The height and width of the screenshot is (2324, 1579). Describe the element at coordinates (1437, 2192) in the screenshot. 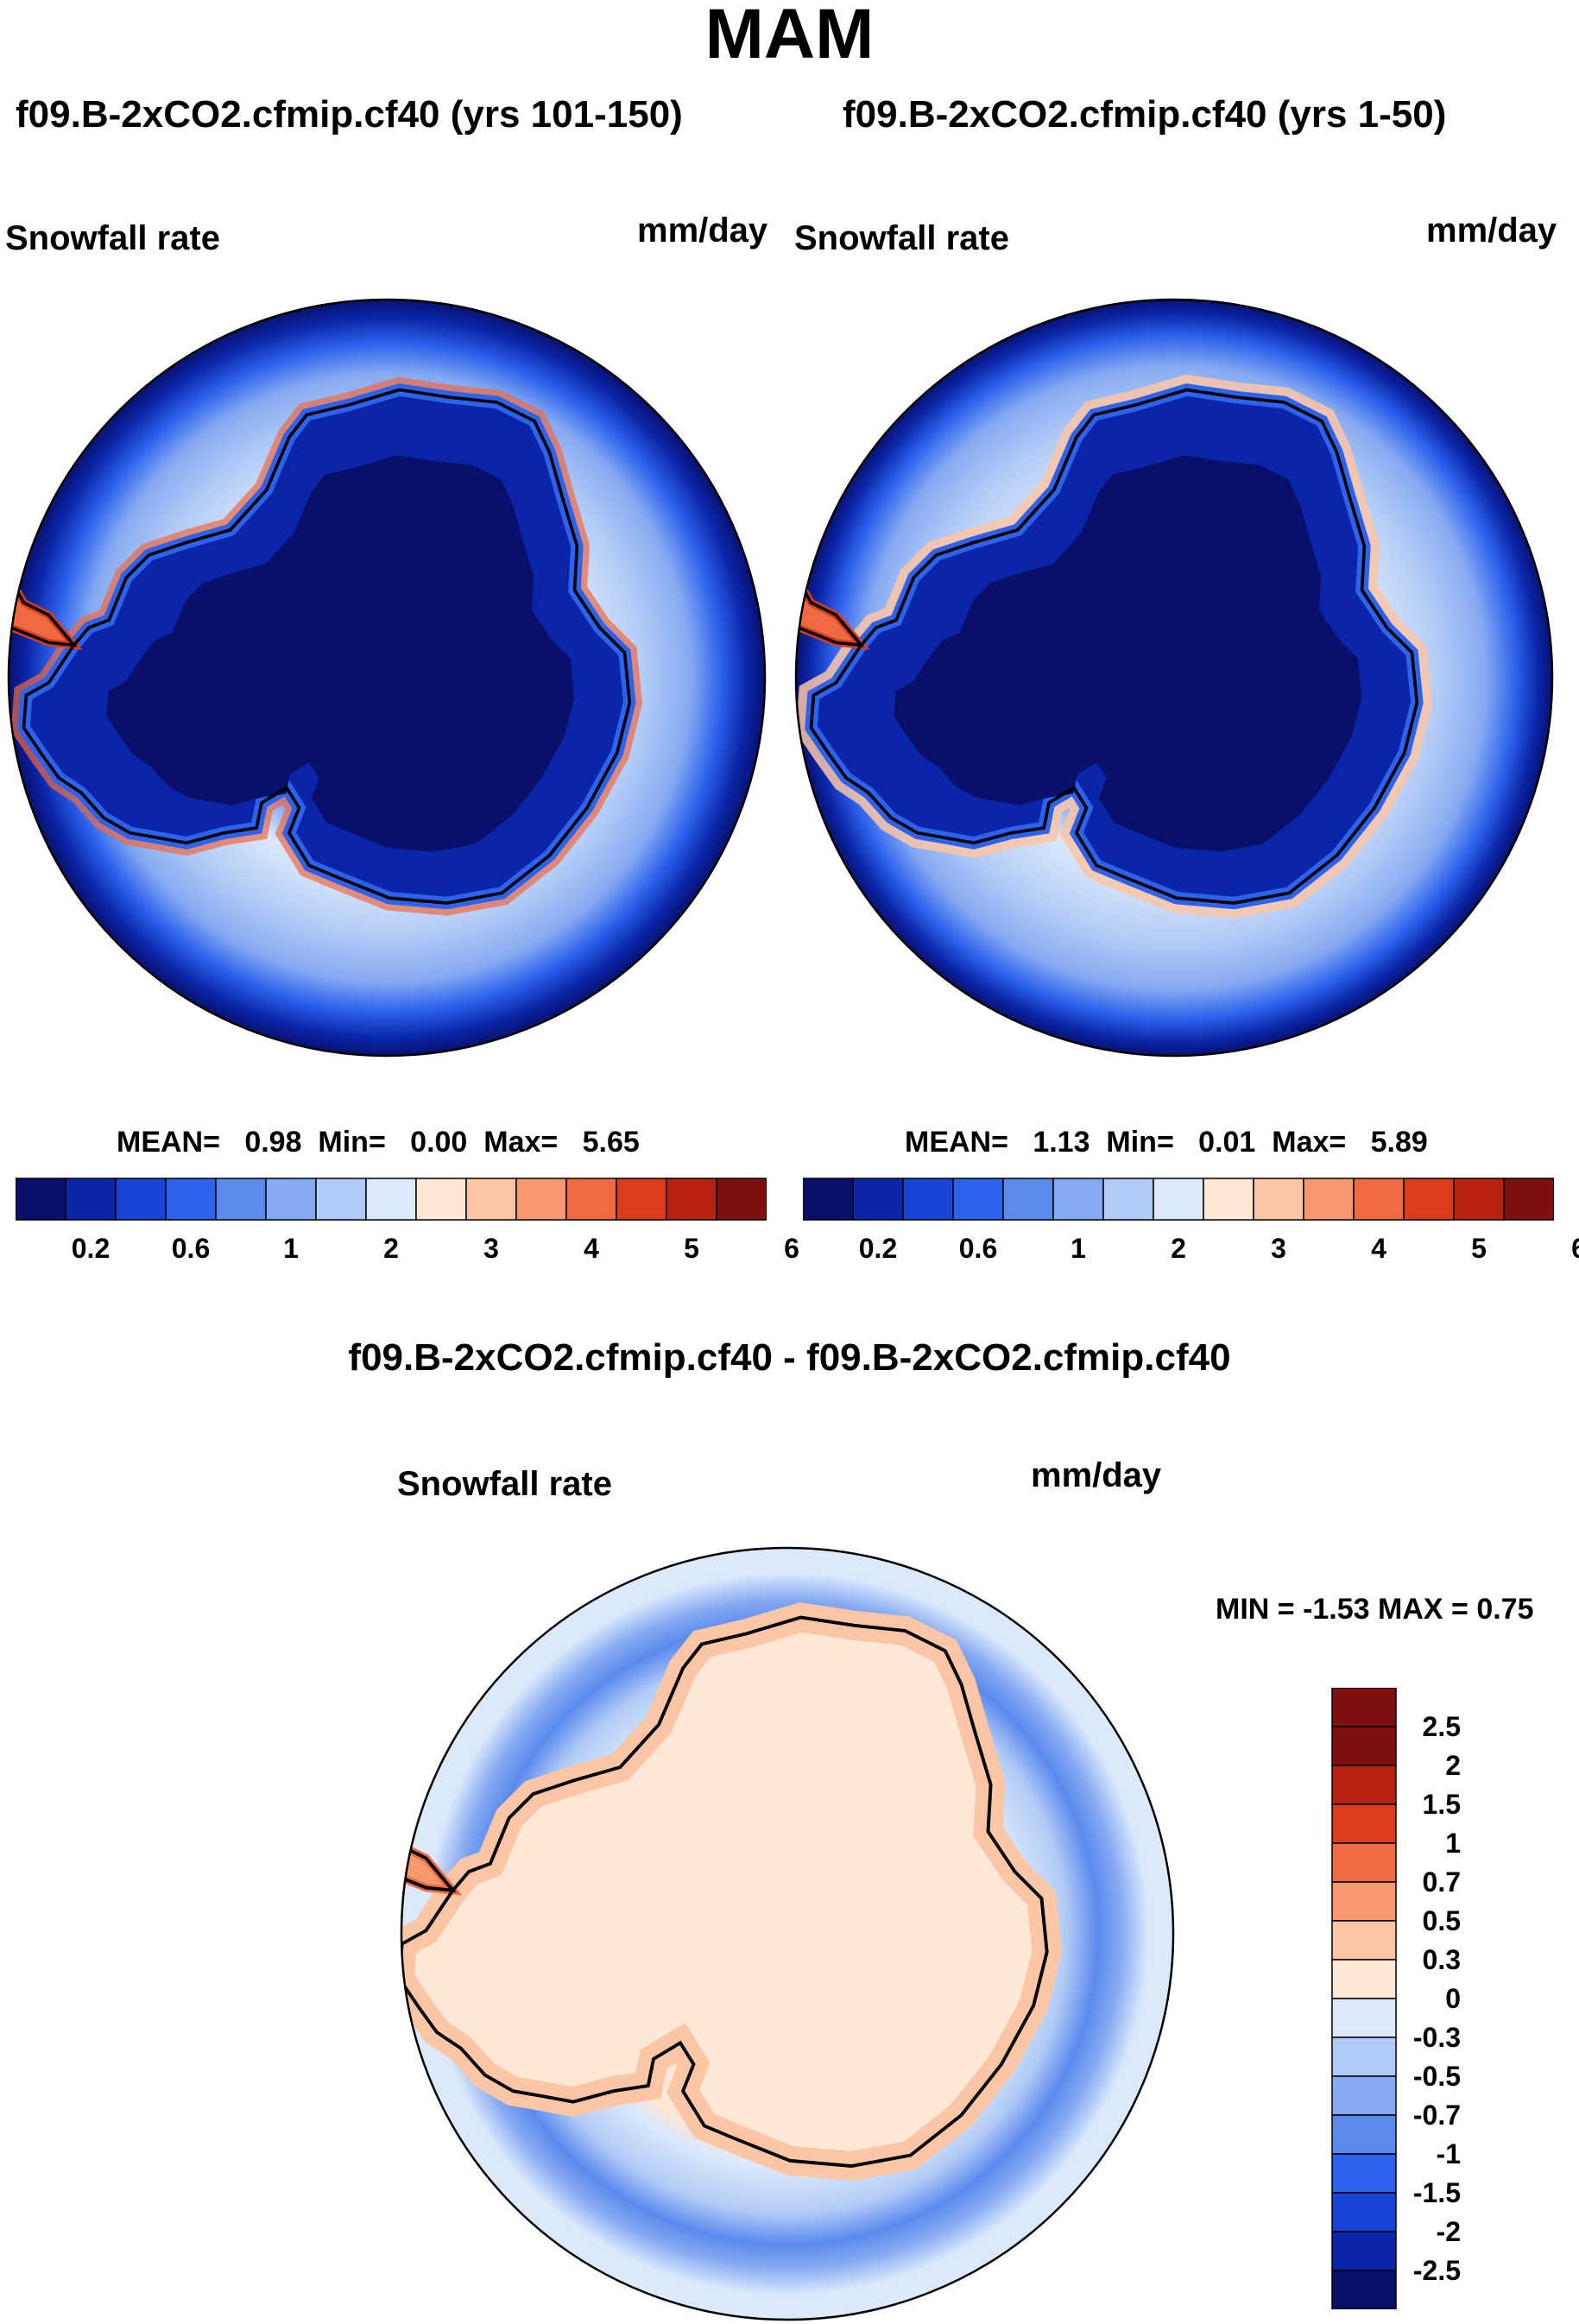

I see `diff-colorbar-tick-label: -1.5` at that location.